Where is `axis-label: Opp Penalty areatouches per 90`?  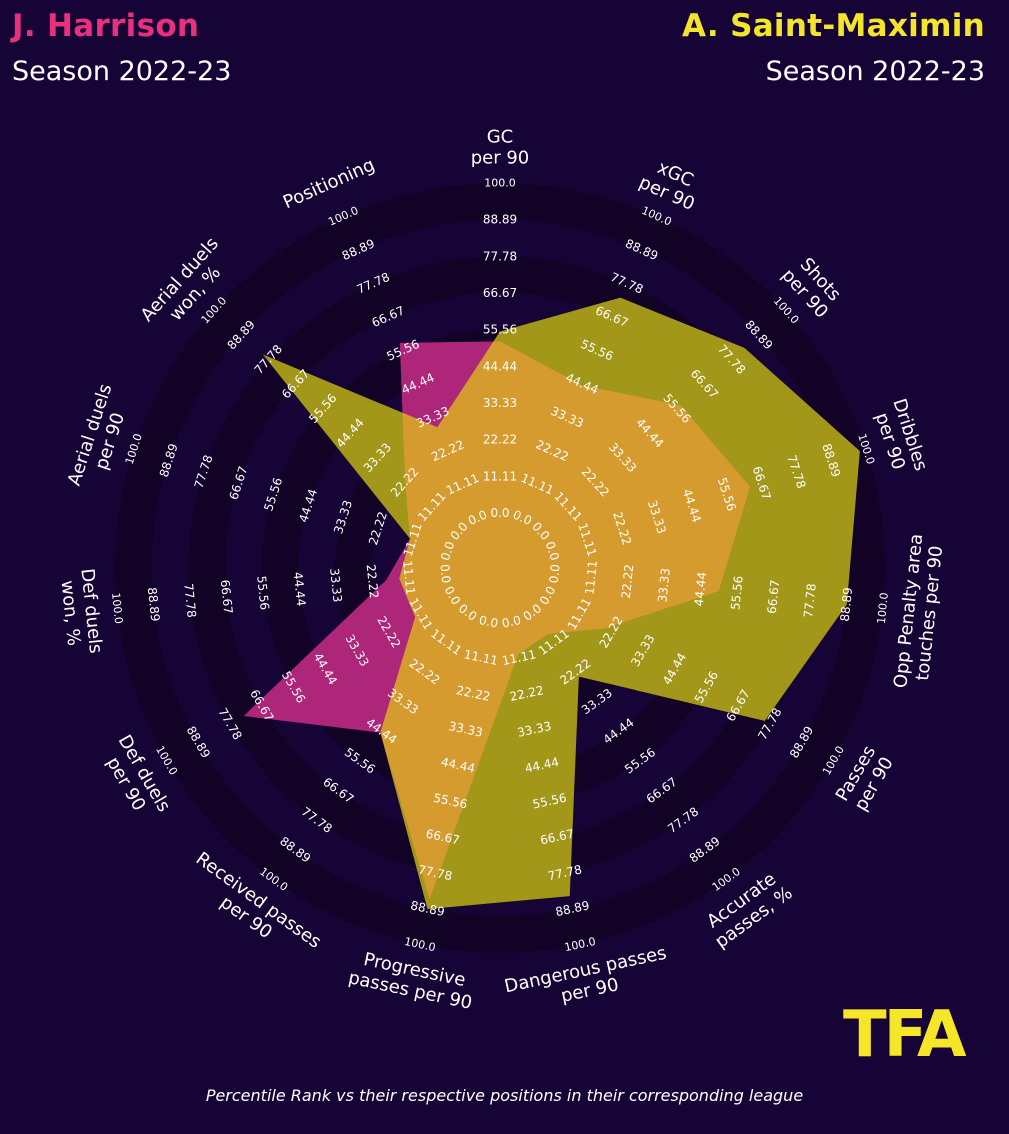
axis-label: Opp Penalty areatouches per 90 is located at coordinates (919, 612).